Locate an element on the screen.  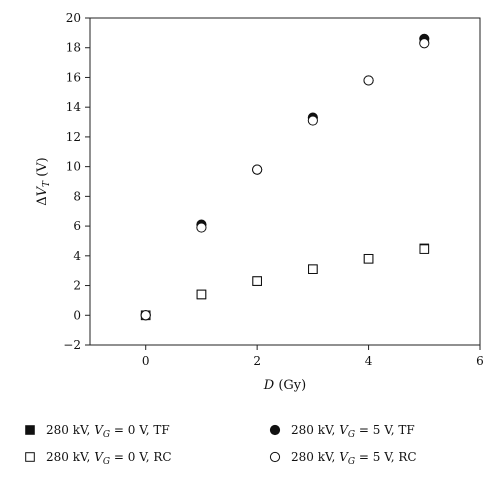
legend-label: 280 kV, VG = 0 V, RC is located at coordinates (109, 458).